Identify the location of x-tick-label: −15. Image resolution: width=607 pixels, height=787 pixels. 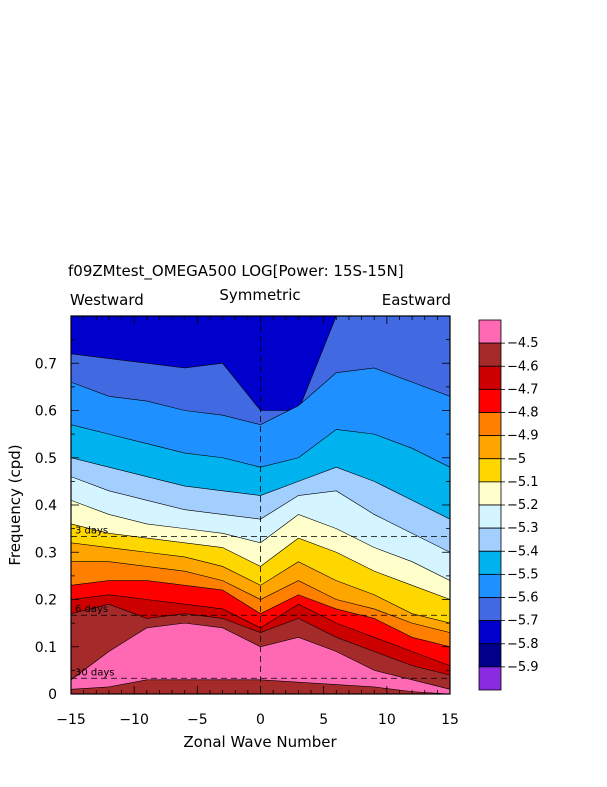
(71, 720).